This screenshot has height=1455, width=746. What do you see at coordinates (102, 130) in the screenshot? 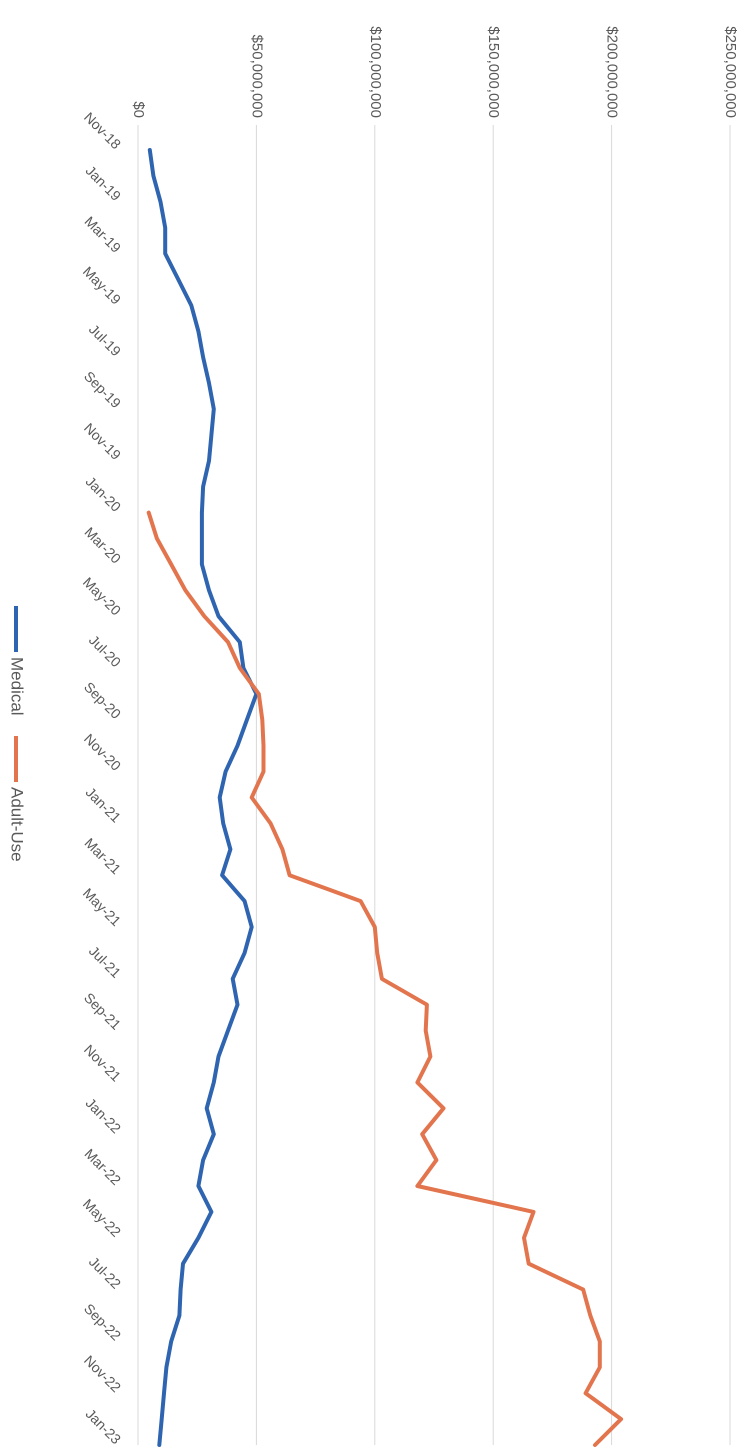
I see `x-tick-label: Nov-18` at bounding box center [102, 130].